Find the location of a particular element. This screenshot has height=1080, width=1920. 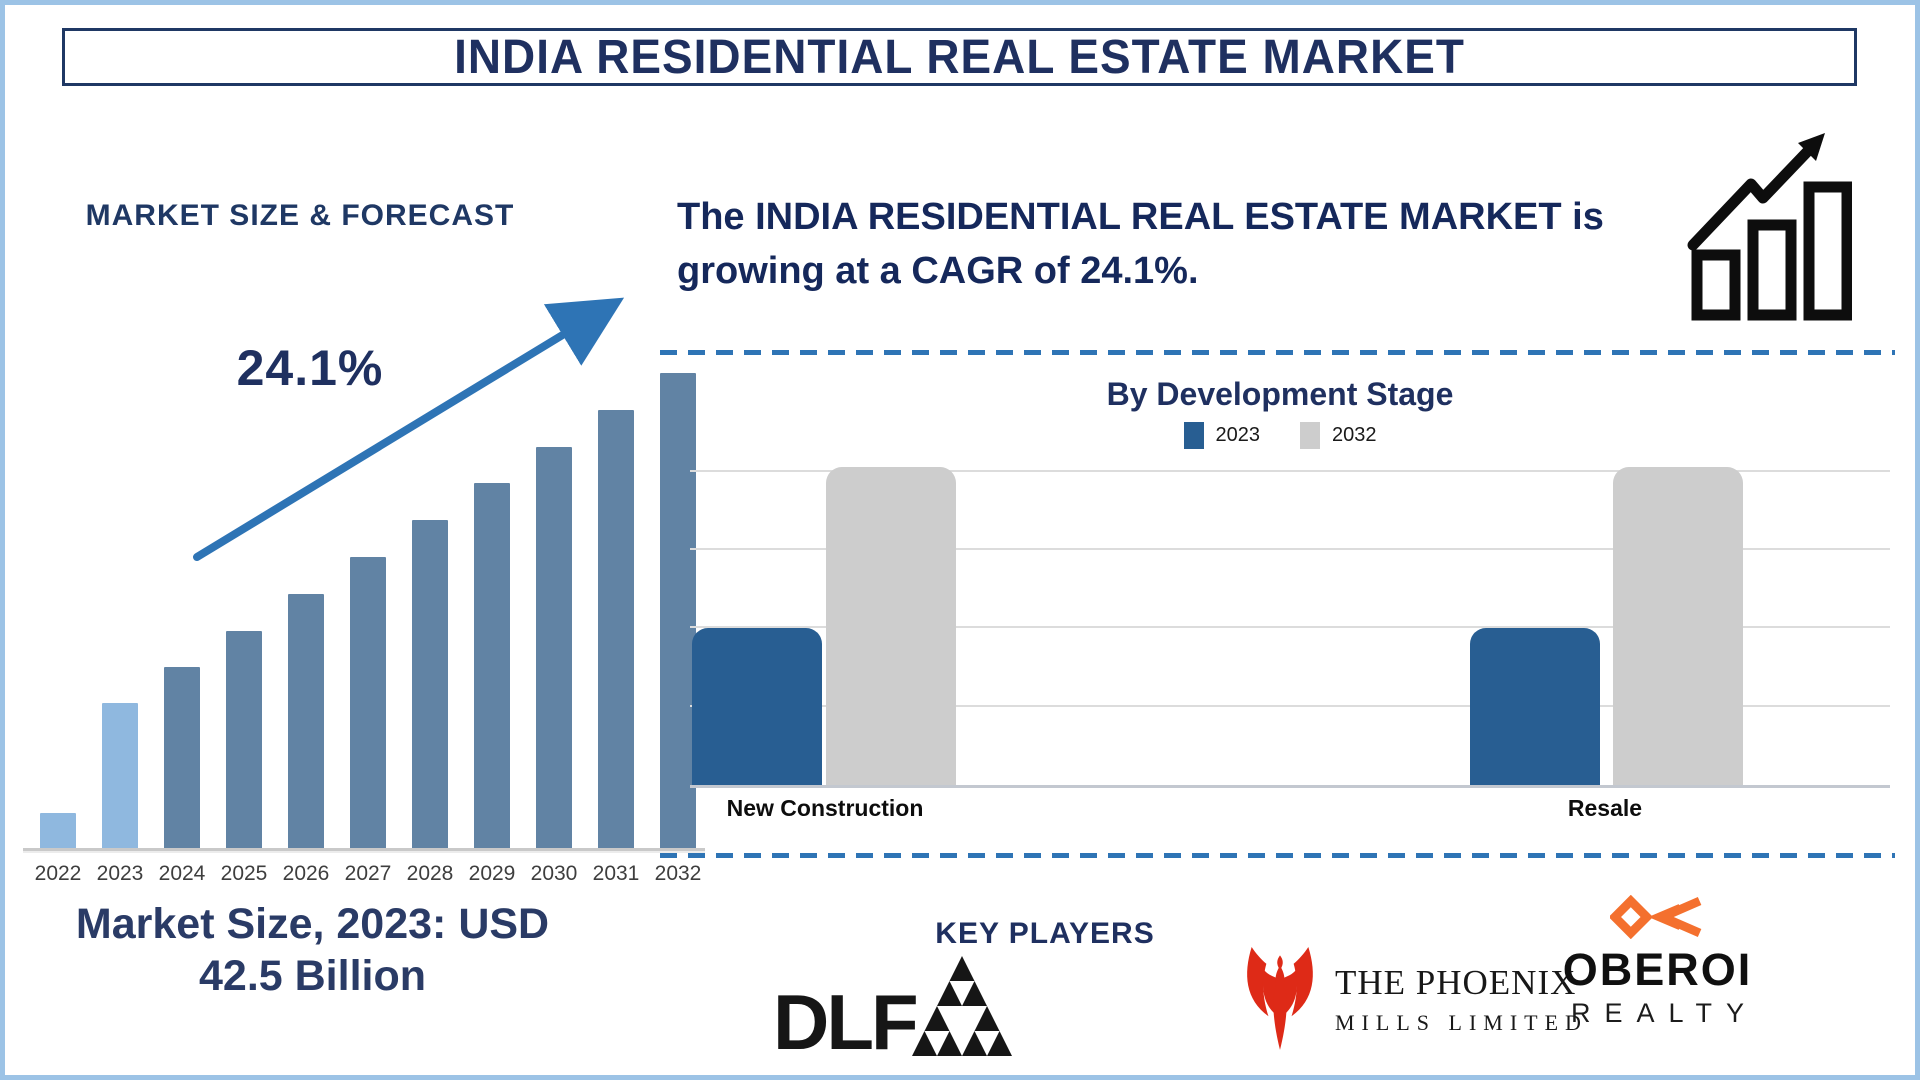

bar-2029 is located at coordinates (492, 666).